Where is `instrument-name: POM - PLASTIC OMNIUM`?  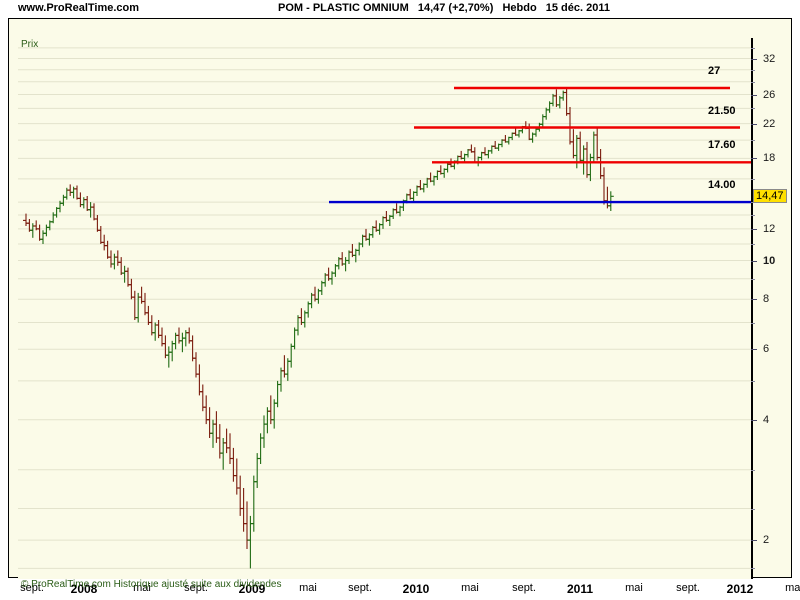
instrument-name: POM - PLASTIC OMNIUM is located at coordinates (343, 8).